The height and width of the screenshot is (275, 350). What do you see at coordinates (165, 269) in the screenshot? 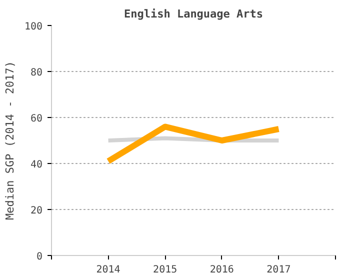
I see `x-tick-label: 2015` at bounding box center [165, 269].